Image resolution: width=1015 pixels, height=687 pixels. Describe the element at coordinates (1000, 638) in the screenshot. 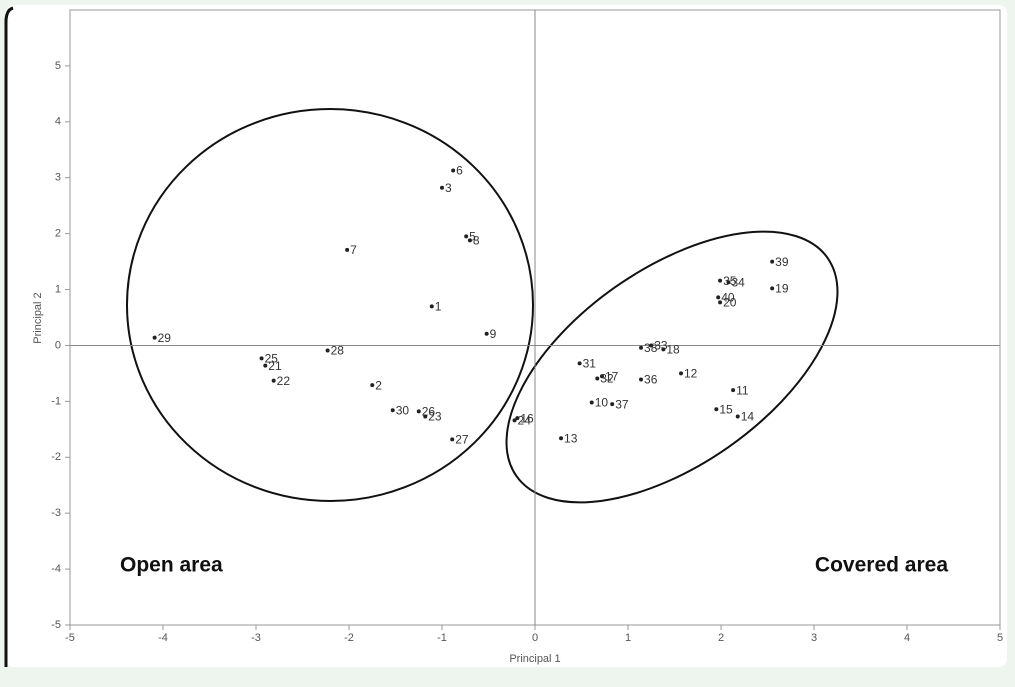

I see `x-tick-label: 5` at that location.